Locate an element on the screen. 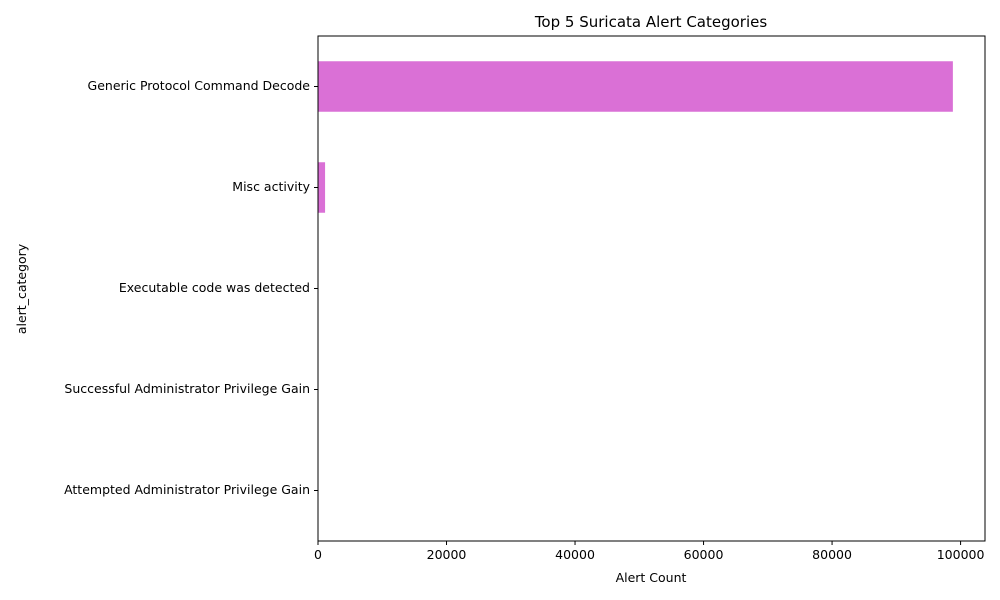 This screenshot has width=1000, height=600. y-tick-label: Executable code was detected is located at coordinates (214, 287).